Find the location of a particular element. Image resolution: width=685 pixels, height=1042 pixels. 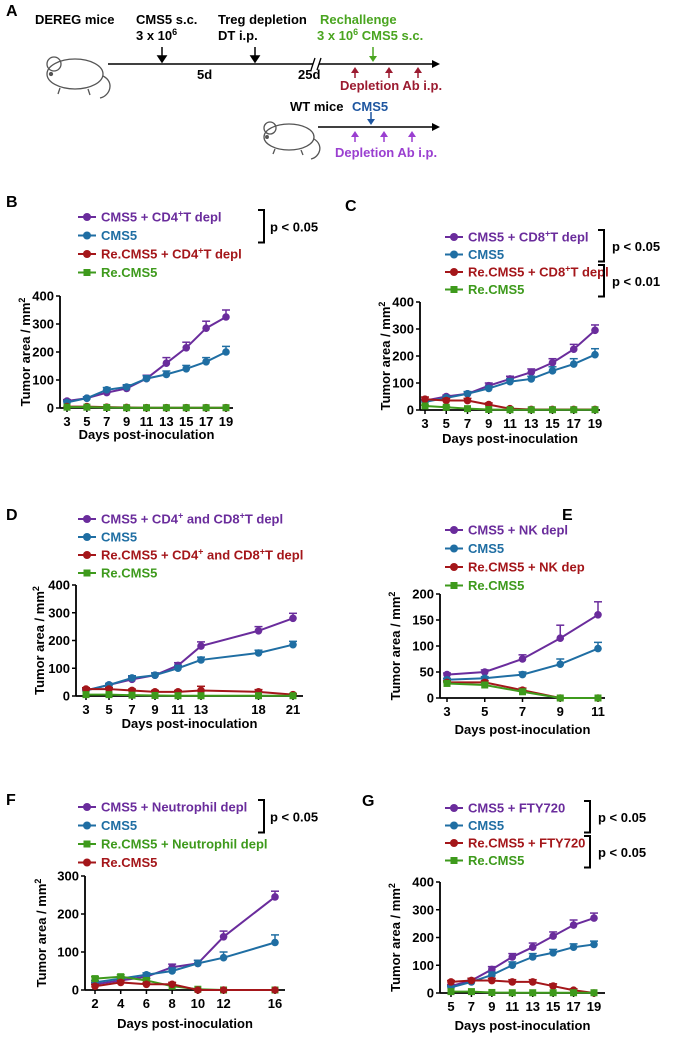

legend-text: CMS5 + NK depl is located at coordinates (518, 530).